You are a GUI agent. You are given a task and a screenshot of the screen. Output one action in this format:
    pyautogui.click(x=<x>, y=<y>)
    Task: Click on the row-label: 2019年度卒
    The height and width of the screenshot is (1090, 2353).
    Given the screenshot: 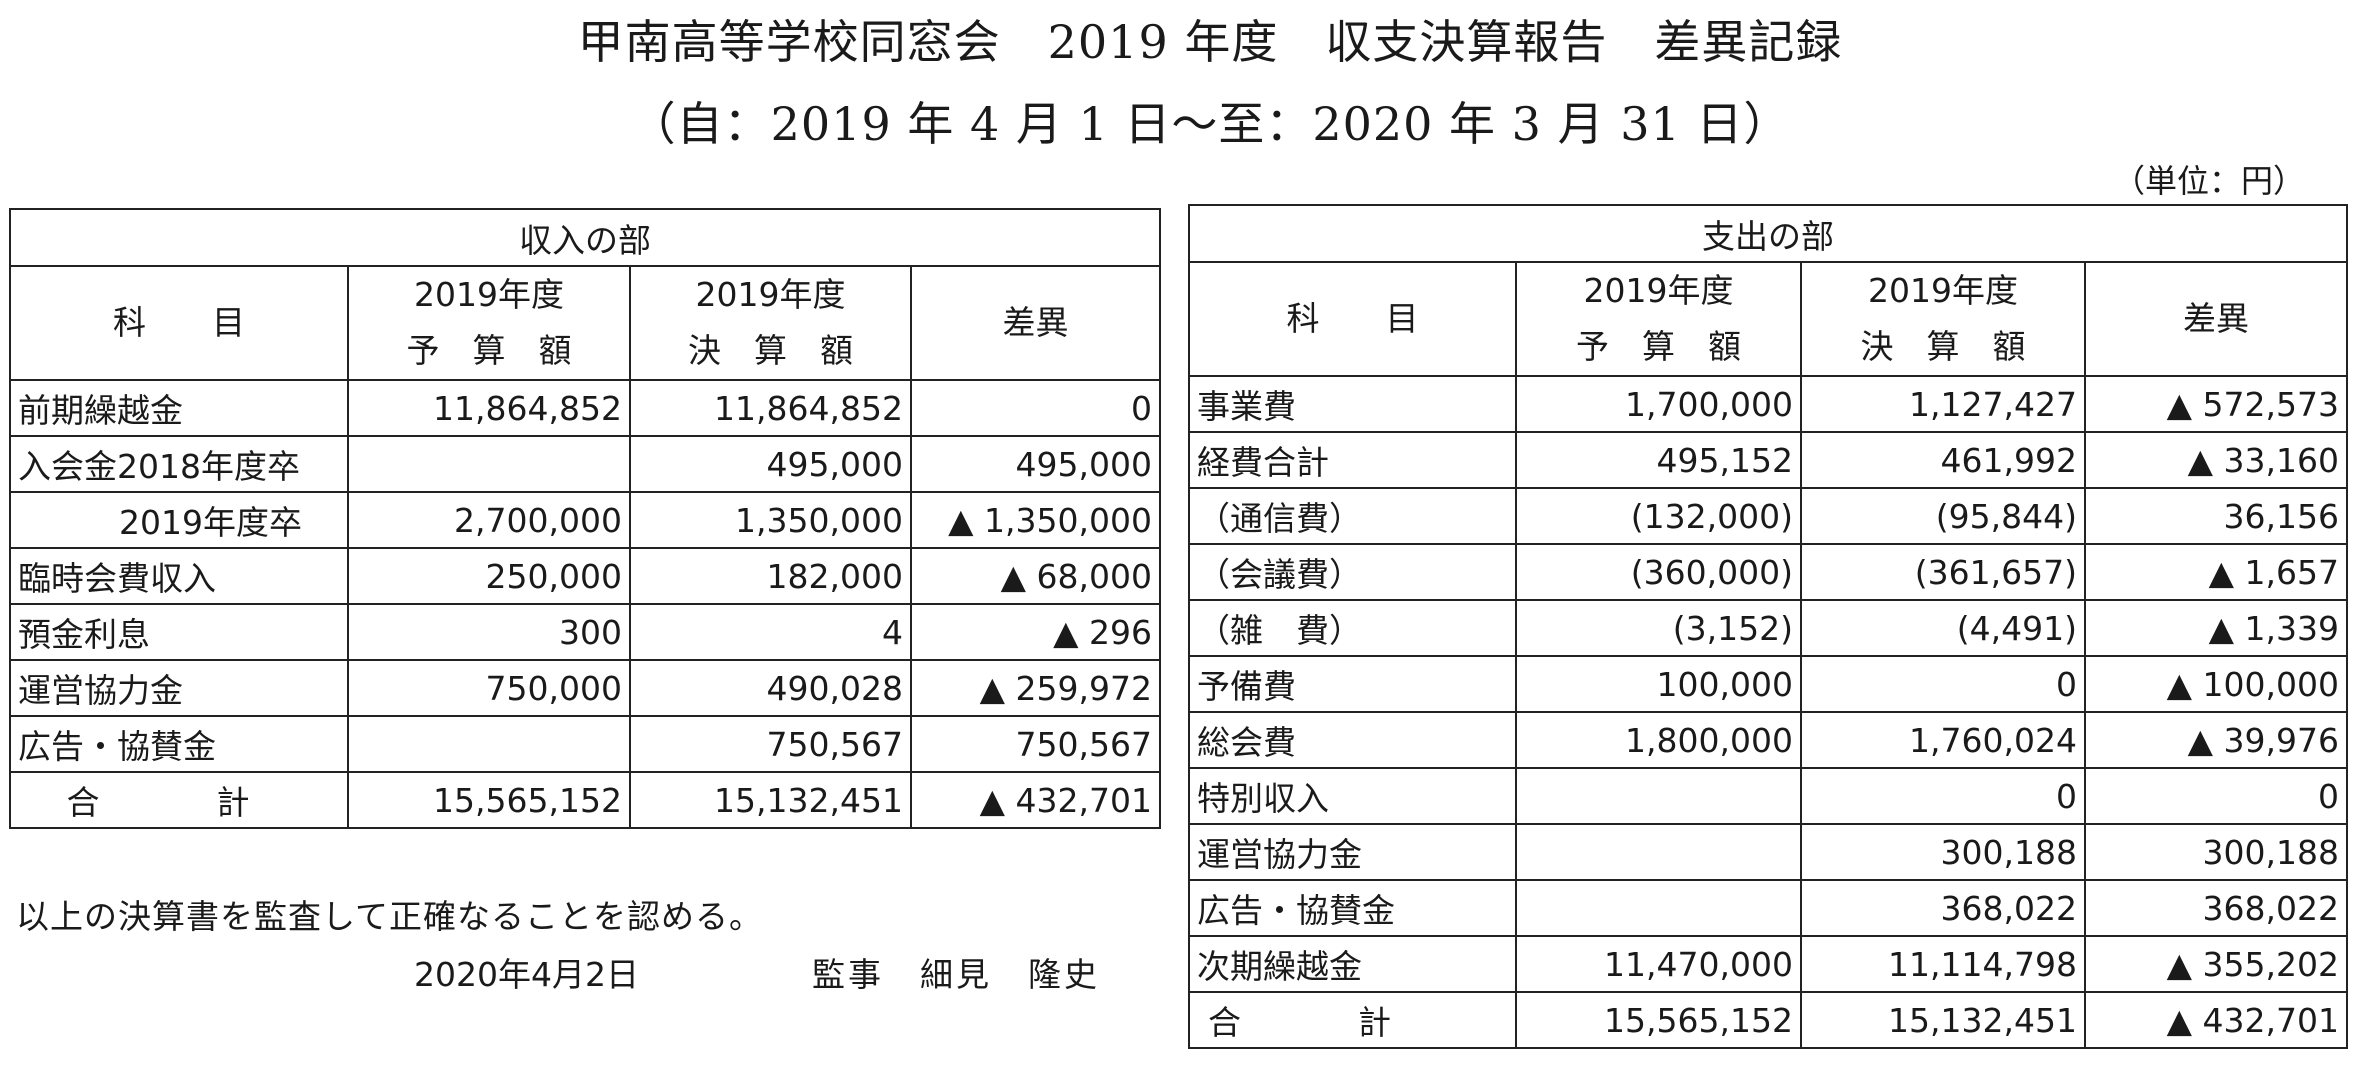 What is the action you would take?
    pyautogui.click(x=179, y=520)
    